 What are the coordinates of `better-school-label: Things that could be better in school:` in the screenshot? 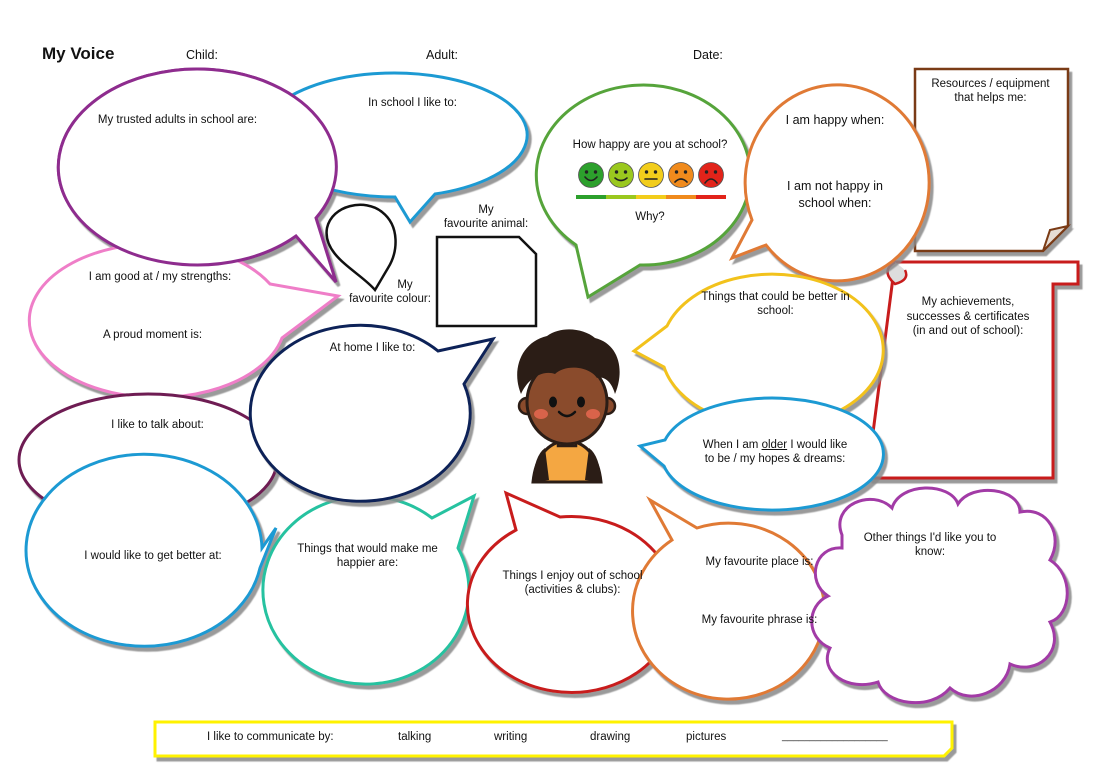 It's located at (775, 304).